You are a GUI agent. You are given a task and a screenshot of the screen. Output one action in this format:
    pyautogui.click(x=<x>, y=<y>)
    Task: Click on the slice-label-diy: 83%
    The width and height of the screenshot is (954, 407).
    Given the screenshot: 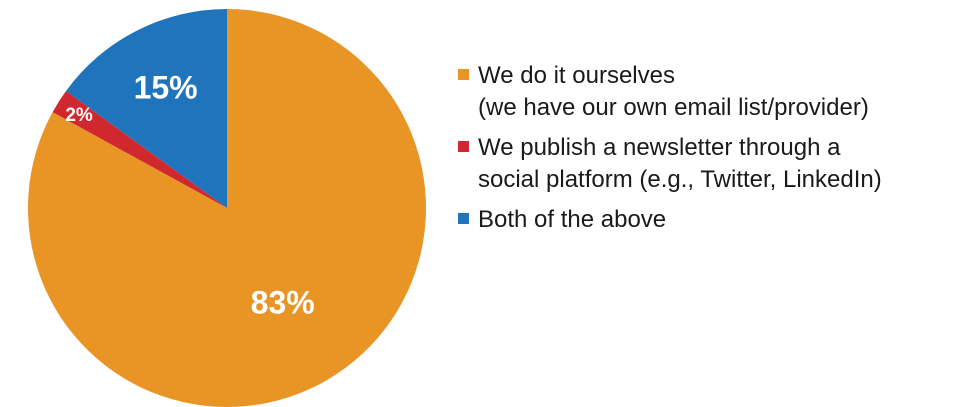 What is the action you would take?
    pyautogui.click(x=283, y=302)
    